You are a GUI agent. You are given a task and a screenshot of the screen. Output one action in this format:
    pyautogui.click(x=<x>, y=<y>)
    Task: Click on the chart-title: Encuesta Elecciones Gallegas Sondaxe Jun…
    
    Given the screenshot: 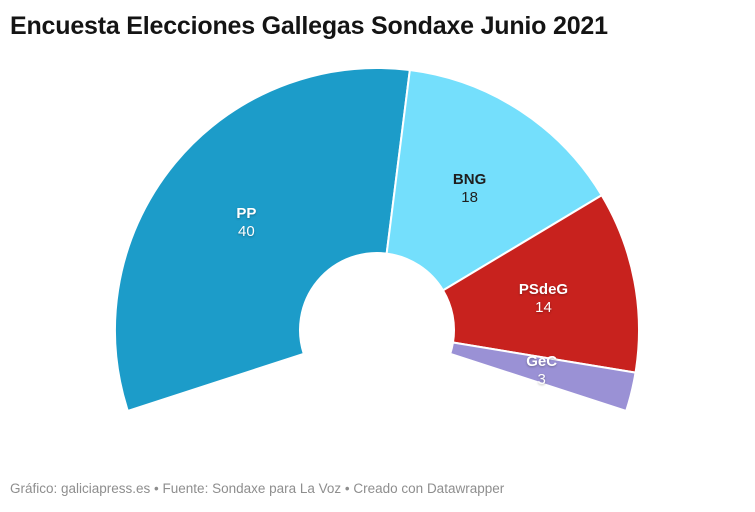 What is the action you would take?
    pyautogui.click(x=309, y=26)
    